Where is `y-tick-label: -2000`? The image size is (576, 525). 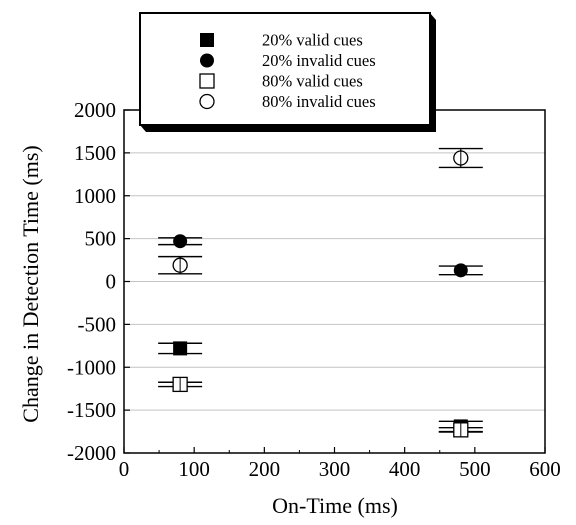 y-tick-label: -2000 is located at coordinates (91, 453).